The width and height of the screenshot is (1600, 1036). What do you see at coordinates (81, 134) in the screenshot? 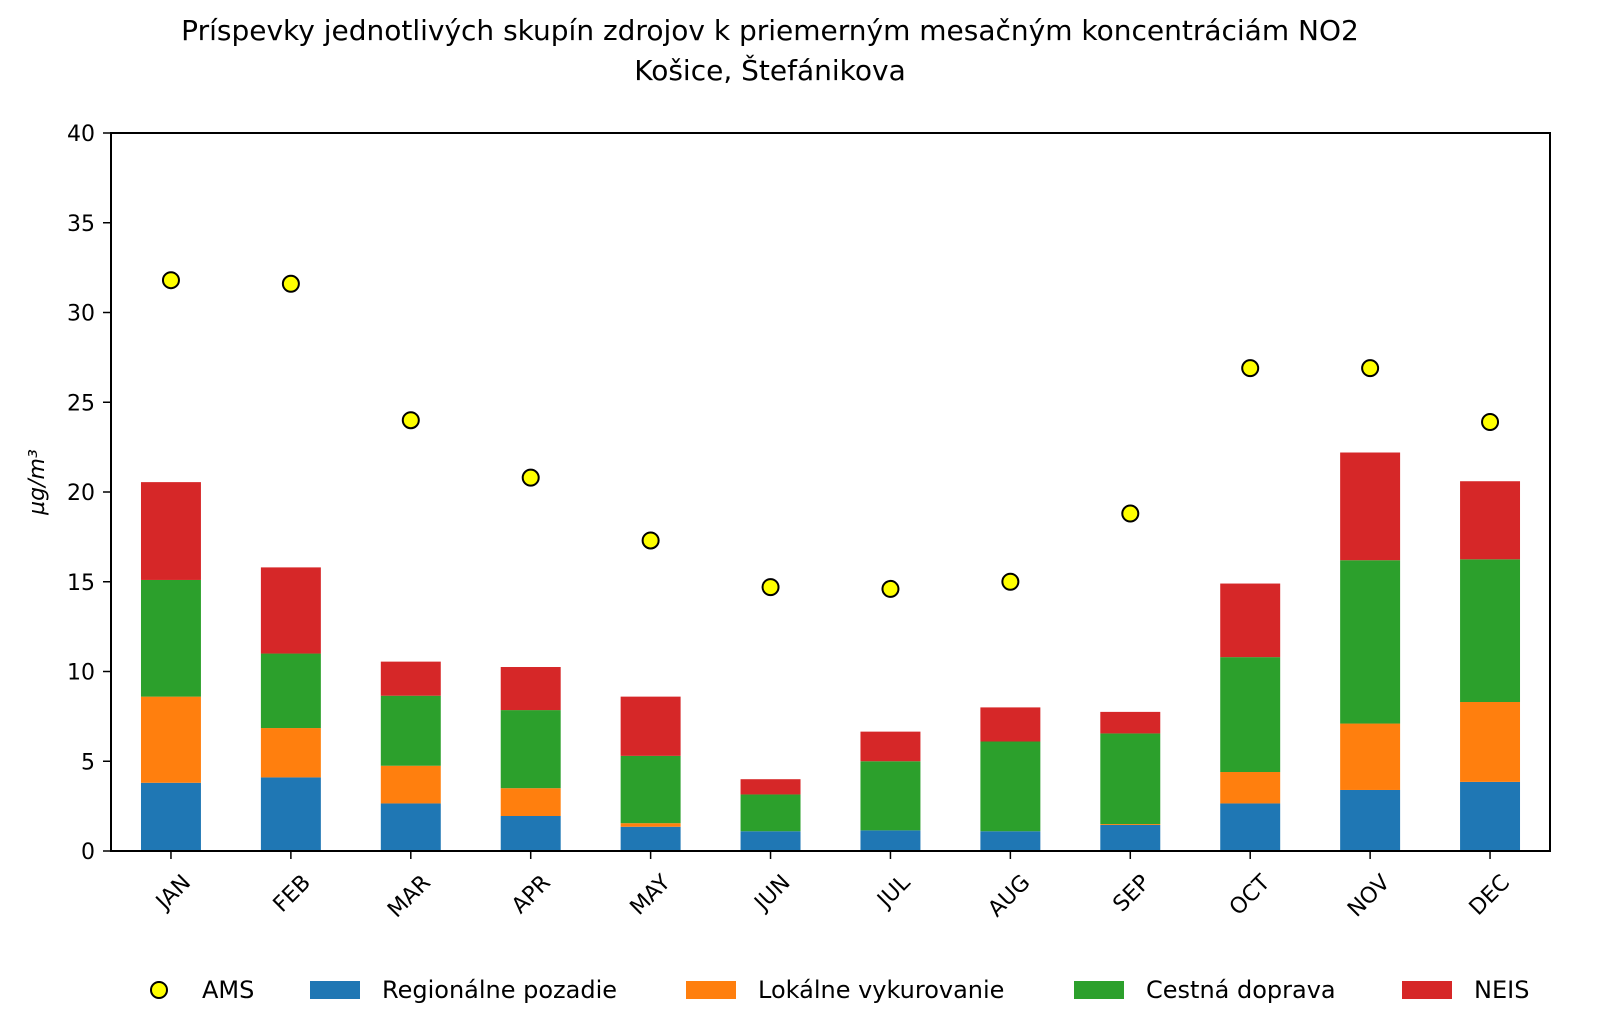
I see `y-tick-label: 40` at bounding box center [81, 134].